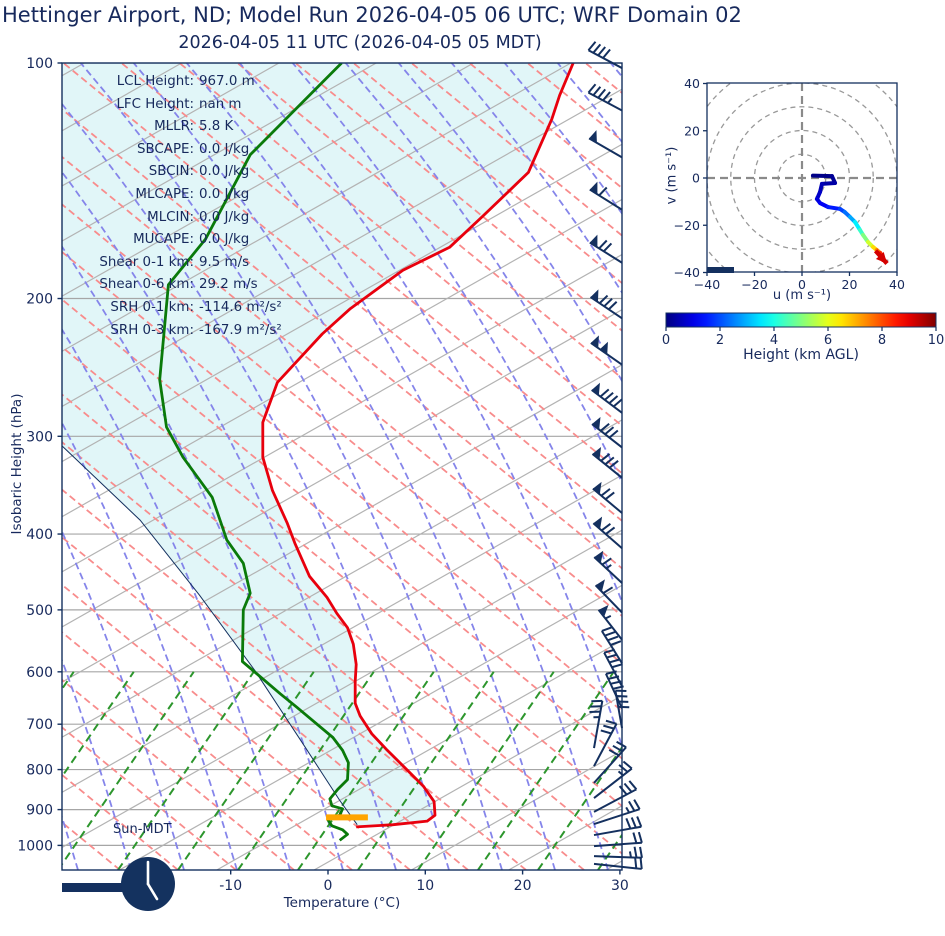  I want to click on colorbar-tick-label: 8, so click(882, 340).